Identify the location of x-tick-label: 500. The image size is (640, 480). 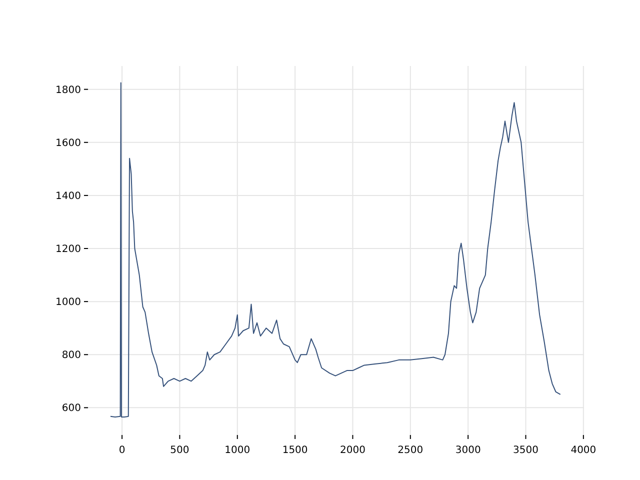
(180, 450).